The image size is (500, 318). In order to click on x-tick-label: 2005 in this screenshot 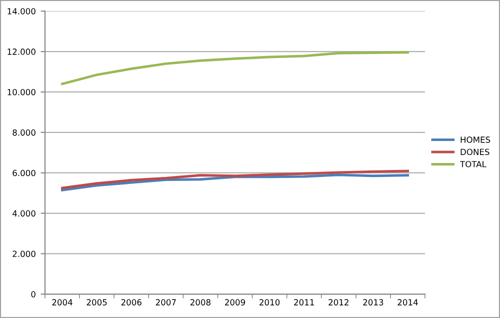, I will do `click(96, 302)`.